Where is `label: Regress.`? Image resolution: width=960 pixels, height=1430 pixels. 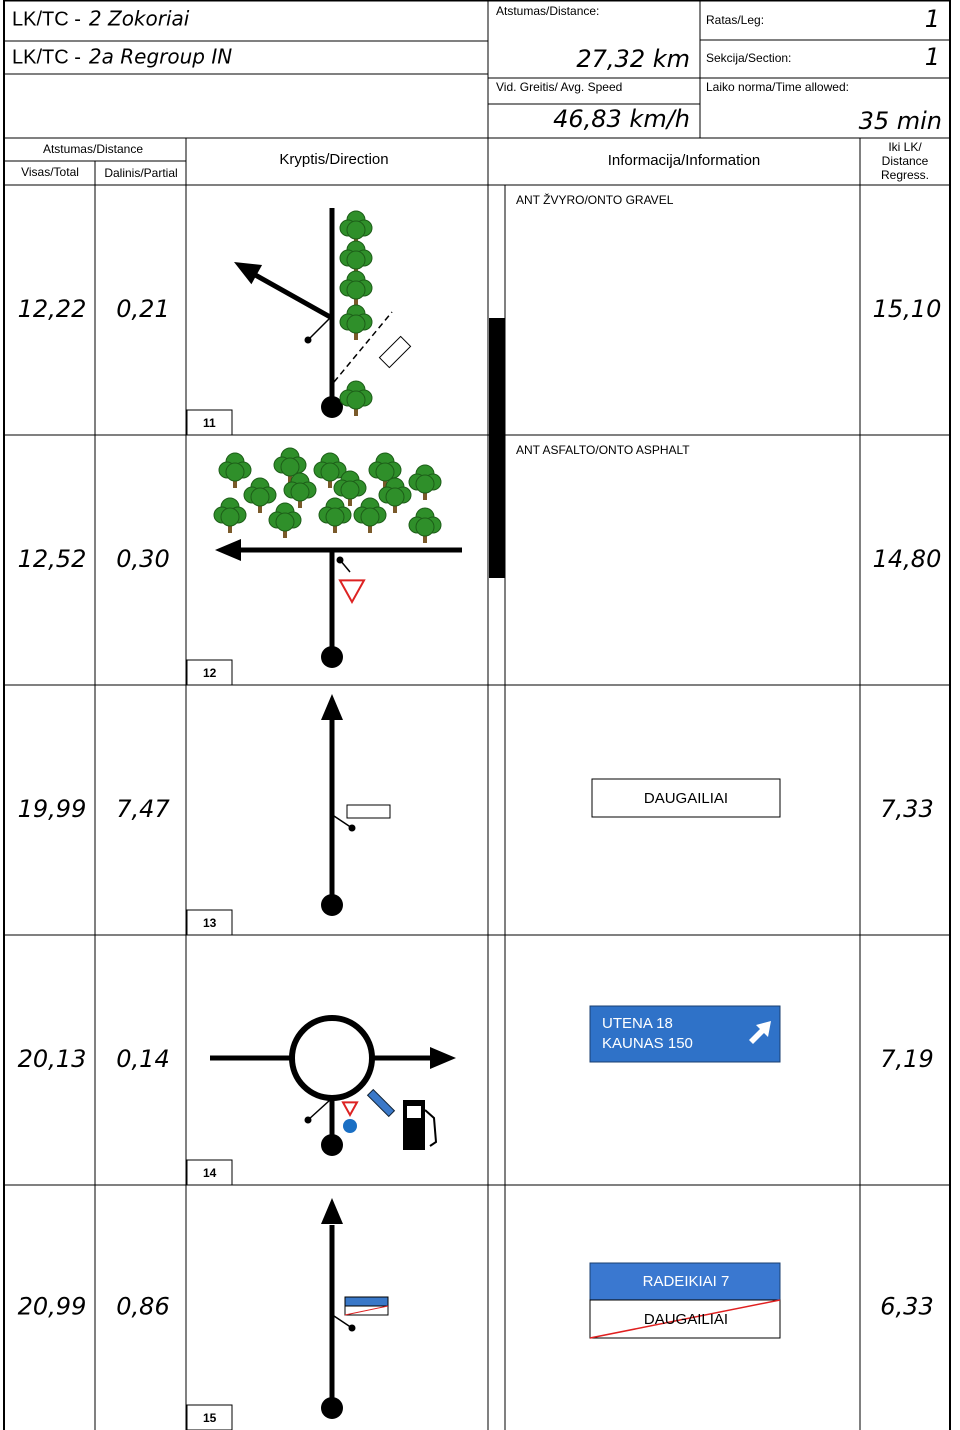
label: Regress. is located at coordinates (905, 175).